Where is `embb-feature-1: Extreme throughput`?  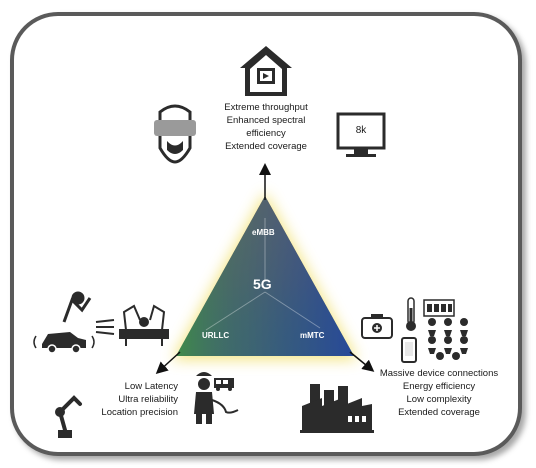 embb-feature-1: Extreme throughput is located at coordinates (266, 107).